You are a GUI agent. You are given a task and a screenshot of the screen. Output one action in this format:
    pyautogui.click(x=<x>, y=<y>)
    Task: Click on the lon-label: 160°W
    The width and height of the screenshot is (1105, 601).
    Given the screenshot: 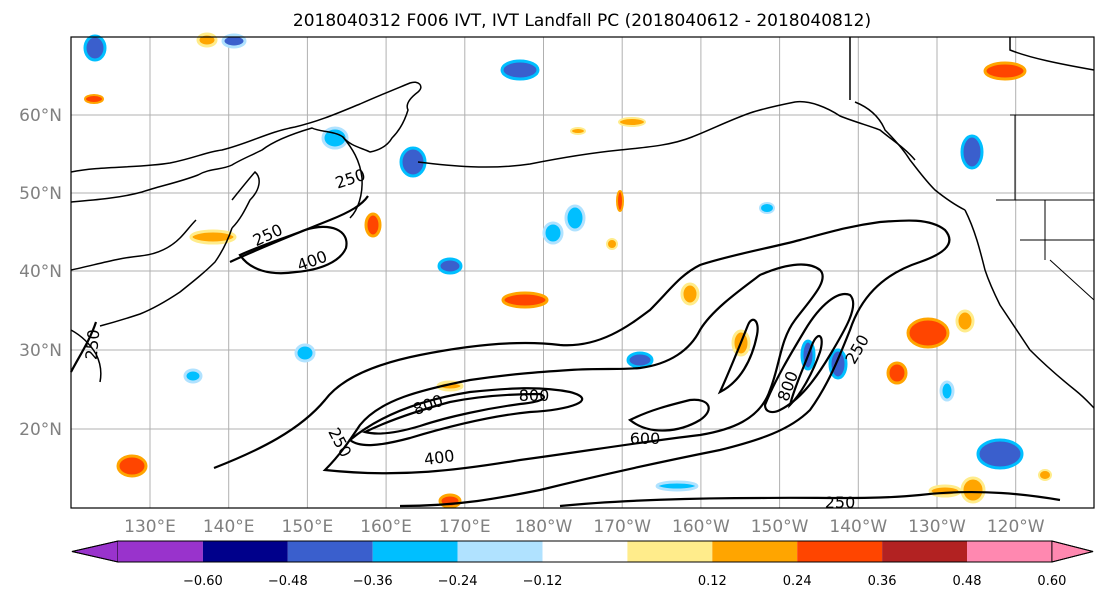 What is the action you would take?
    pyautogui.click(x=701, y=527)
    